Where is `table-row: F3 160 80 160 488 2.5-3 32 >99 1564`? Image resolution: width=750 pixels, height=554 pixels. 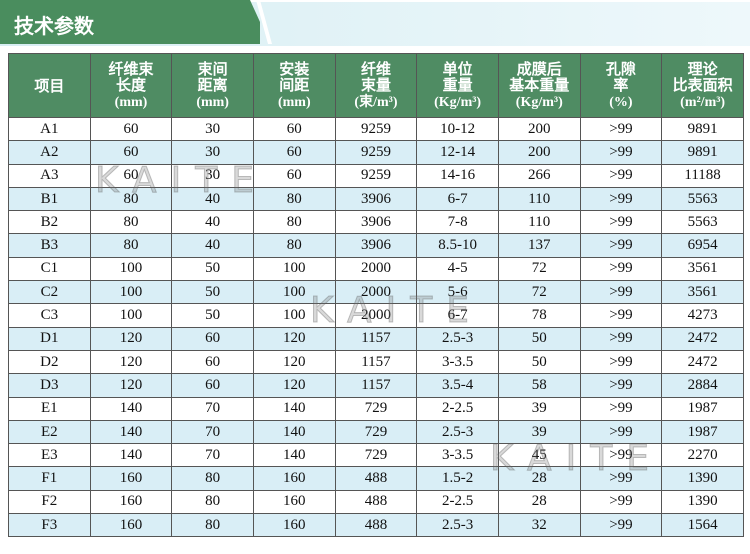 table-row: F3 160 80 160 488 2.5-3 32 >99 1564 is located at coordinates (376, 525).